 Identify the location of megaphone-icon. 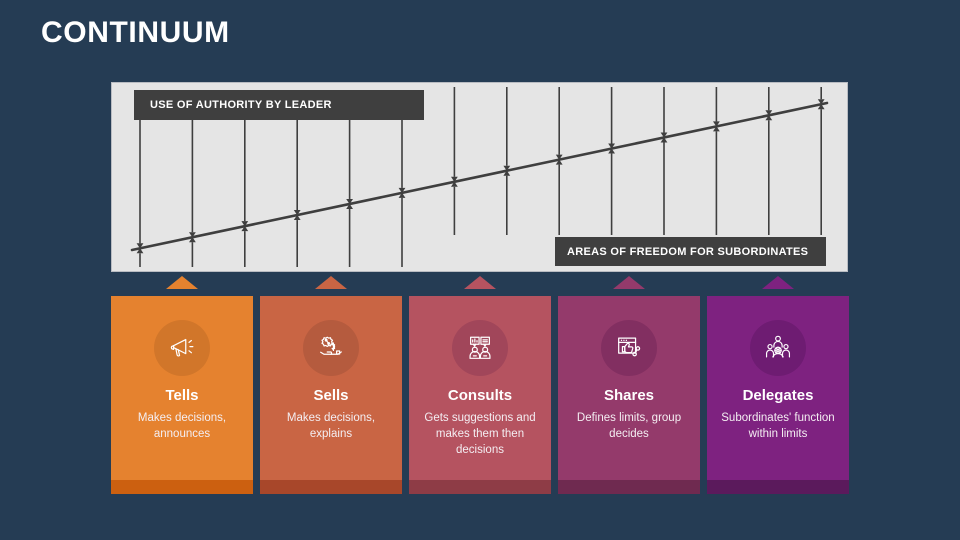
(182, 347).